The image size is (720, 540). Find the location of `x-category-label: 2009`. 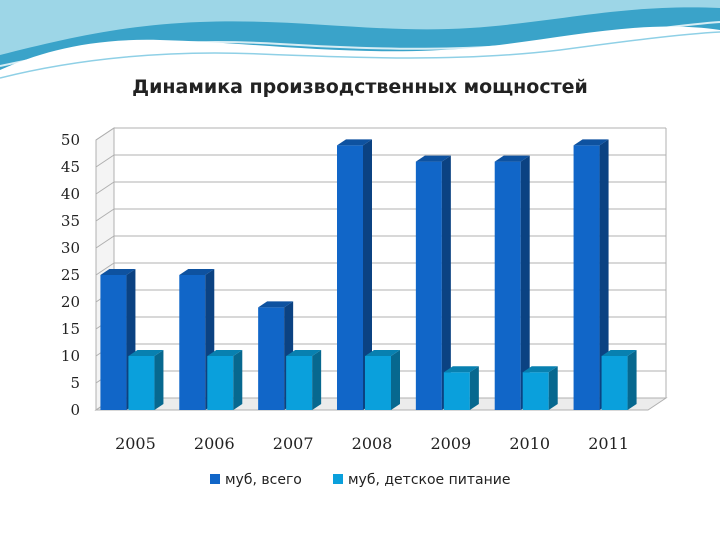

x-category-label: 2009 is located at coordinates (450, 443).